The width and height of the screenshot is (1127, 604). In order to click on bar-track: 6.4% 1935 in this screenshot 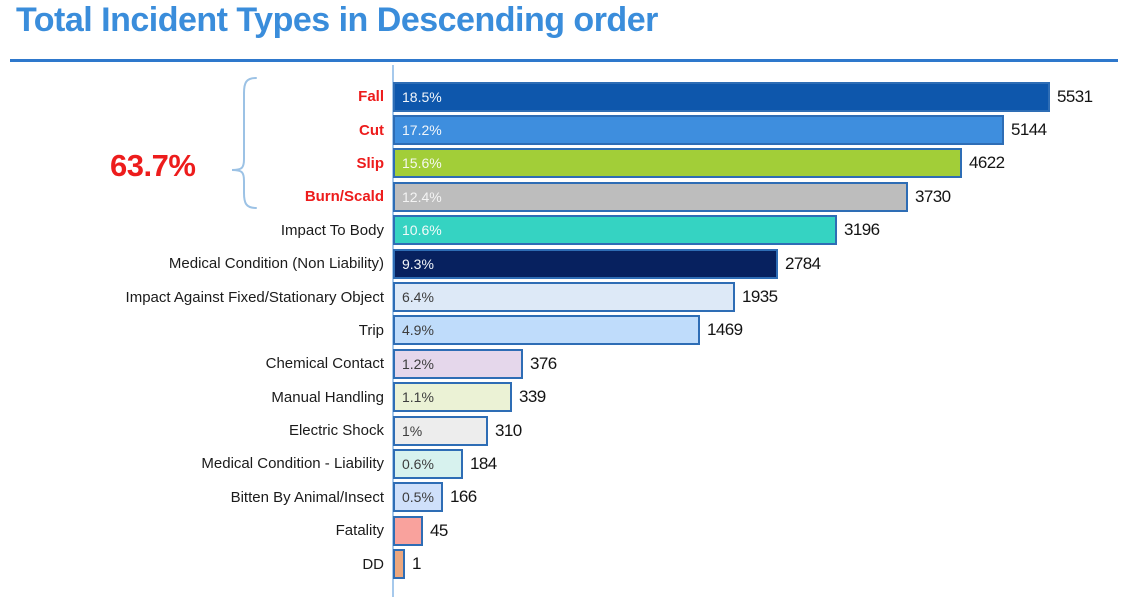, I will do `click(760, 297)`.